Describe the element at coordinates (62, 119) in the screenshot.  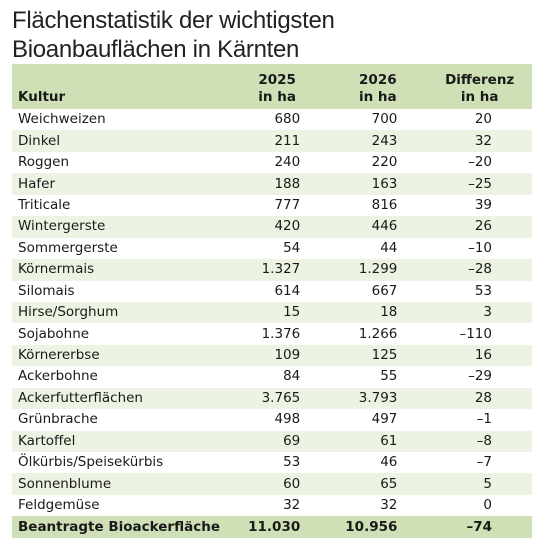
I see `cell: Weichweizen` at that location.